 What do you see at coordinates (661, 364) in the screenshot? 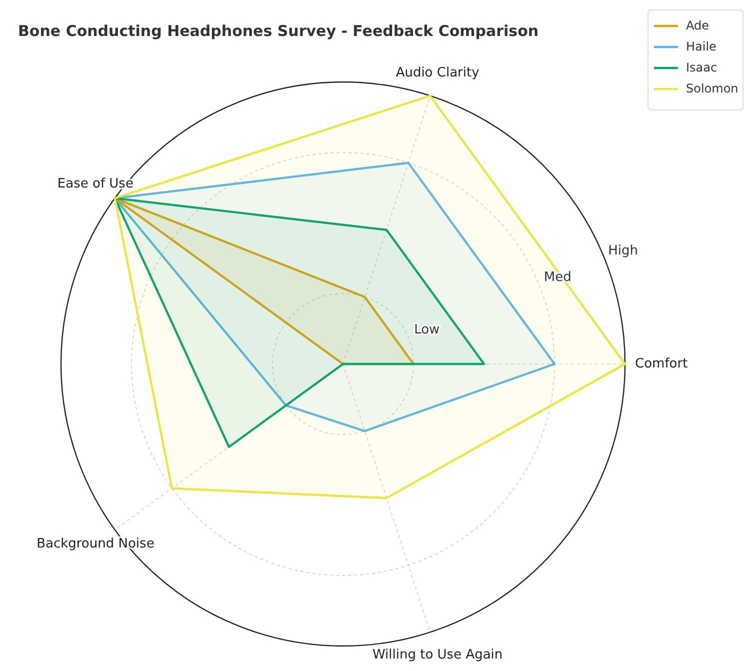
I see `spoke-label: Comfort` at bounding box center [661, 364].